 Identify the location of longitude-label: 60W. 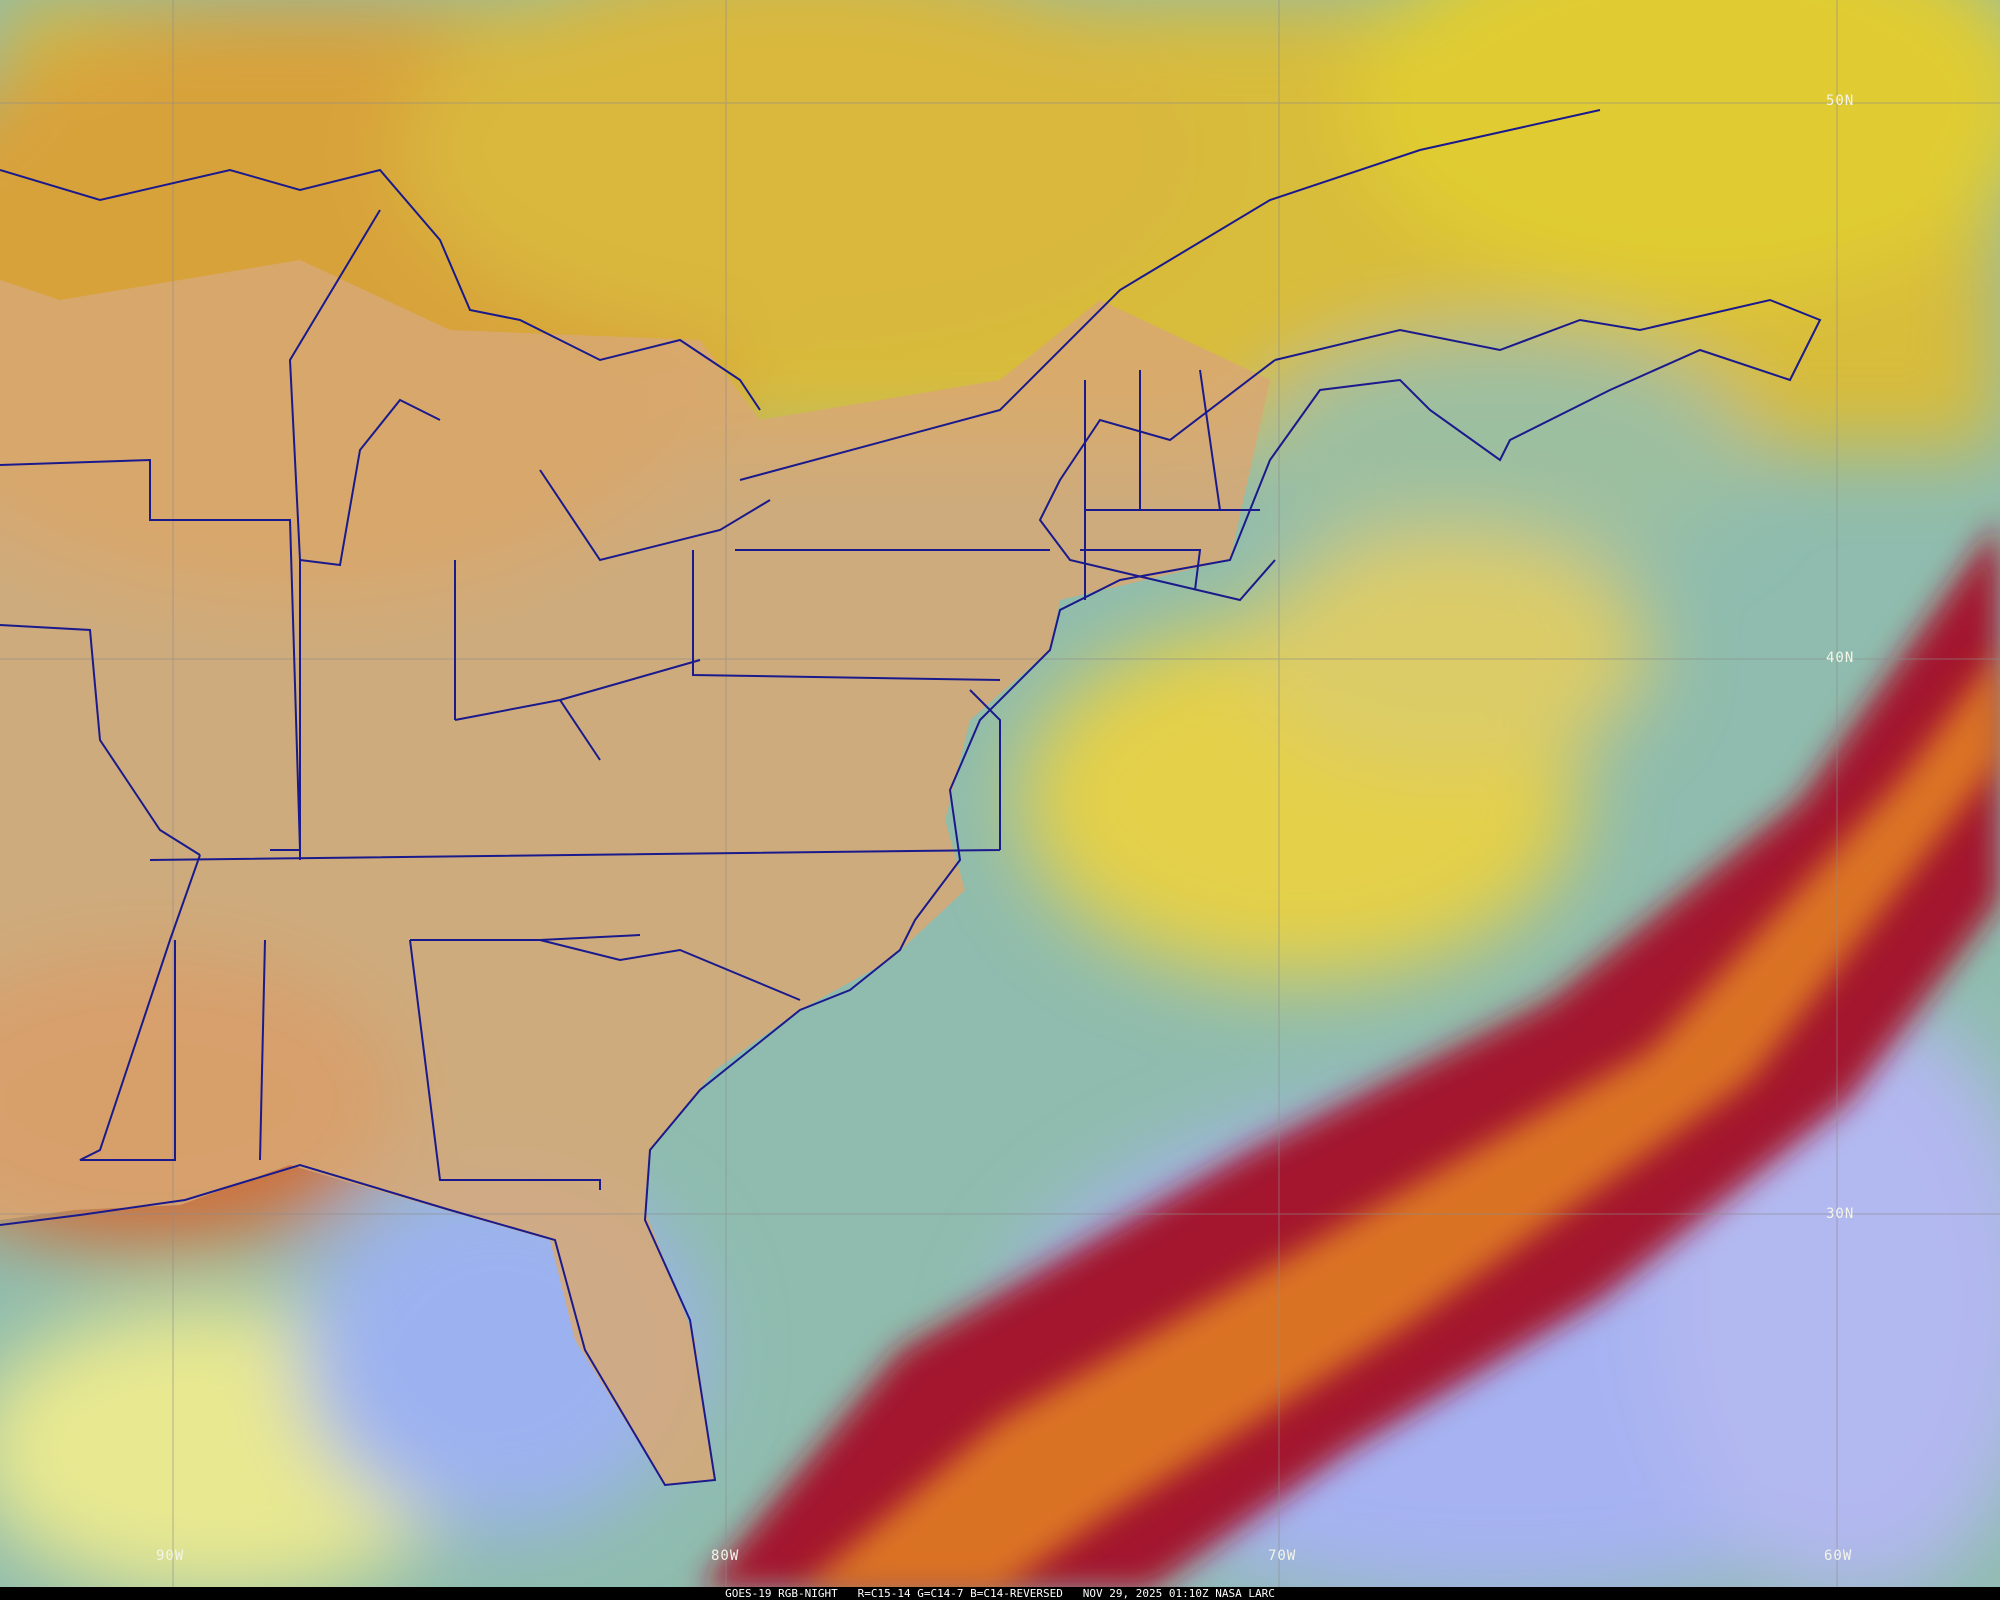
(1838, 1556).